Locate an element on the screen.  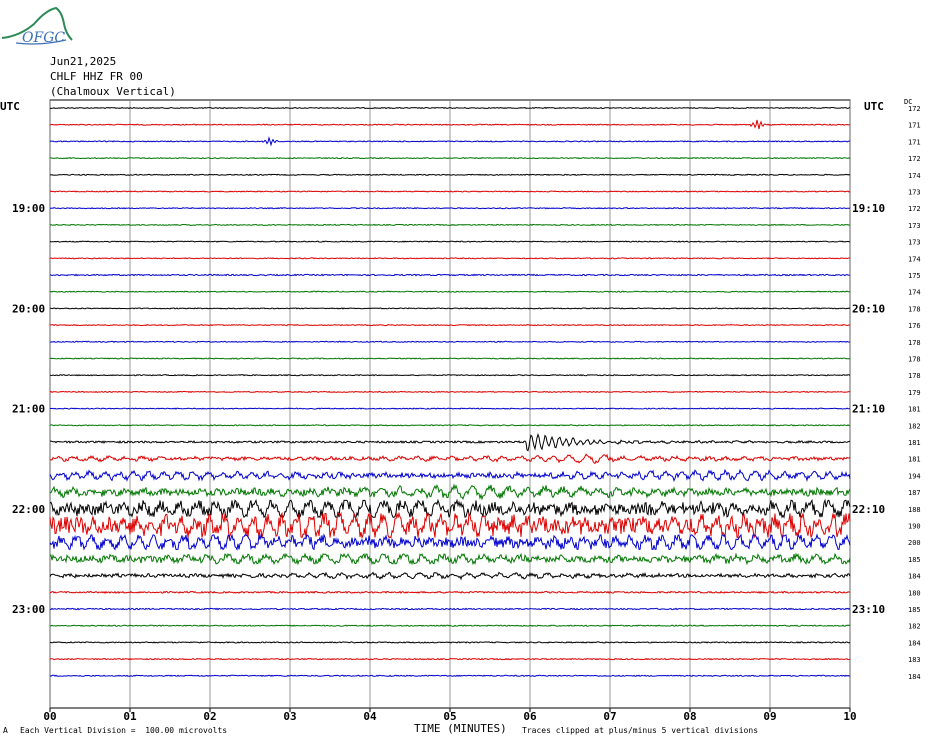
x-tick-label: 01 is located at coordinates (130, 716).